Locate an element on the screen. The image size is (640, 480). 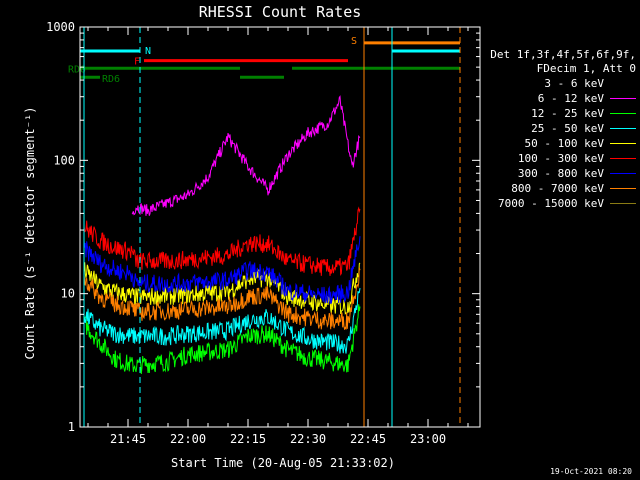
legend-item-label: 50 - 100 keV is located at coordinates (564, 143).